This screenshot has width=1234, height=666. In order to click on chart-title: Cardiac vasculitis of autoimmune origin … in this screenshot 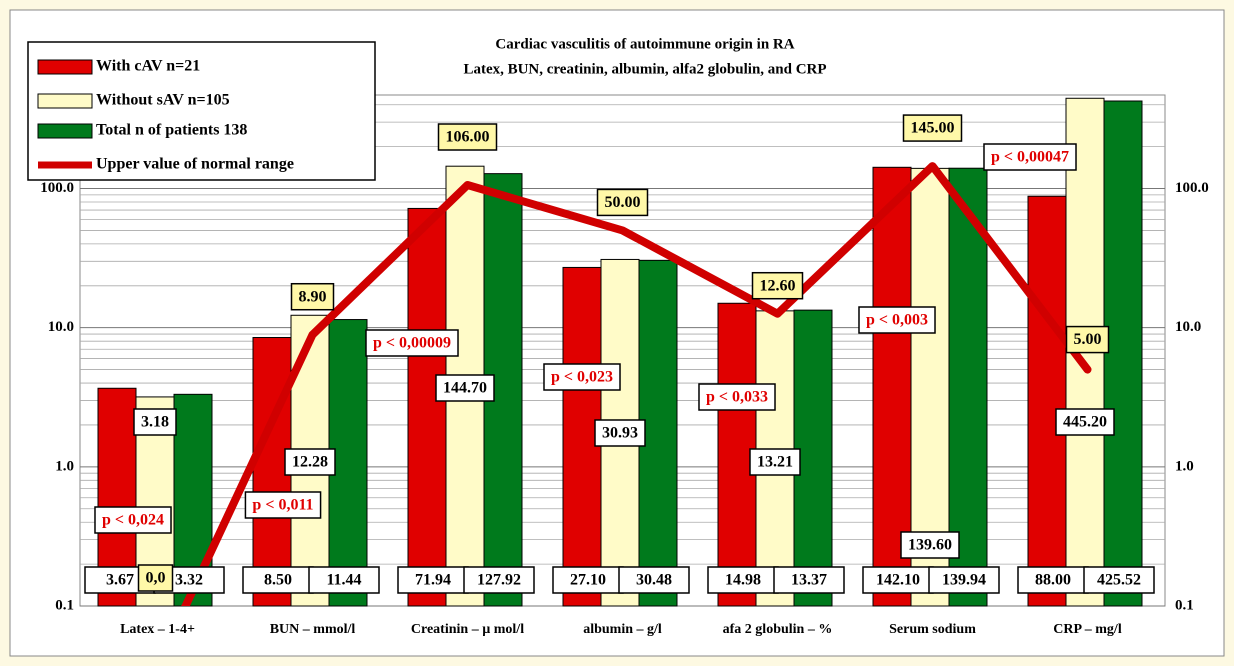, I will do `click(644, 44)`.